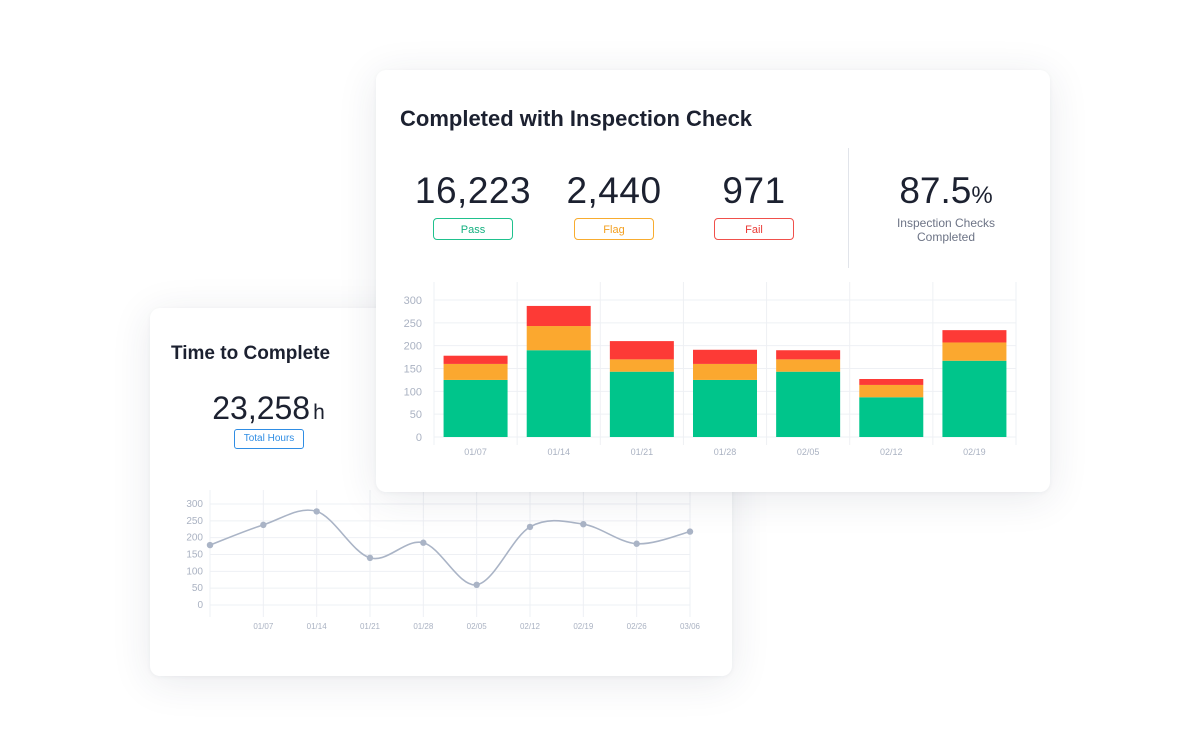 The height and width of the screenshot is (740, 1200). I want to click on flag-stat: 2,440 Flag, so click(614, 205).